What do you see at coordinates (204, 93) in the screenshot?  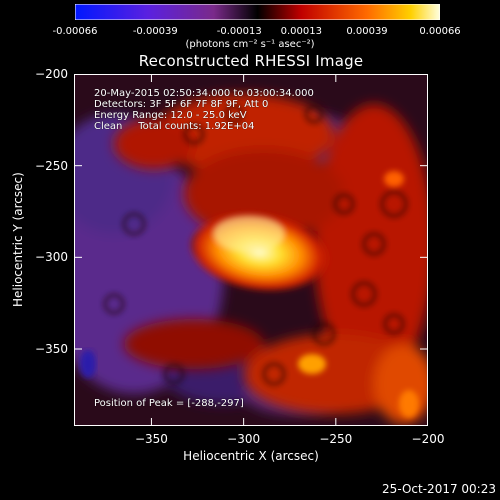 I see `time-range-text: 20-May-2015 02:50:34.000 to 03:00:34.000` at bounding box center [204, 93].